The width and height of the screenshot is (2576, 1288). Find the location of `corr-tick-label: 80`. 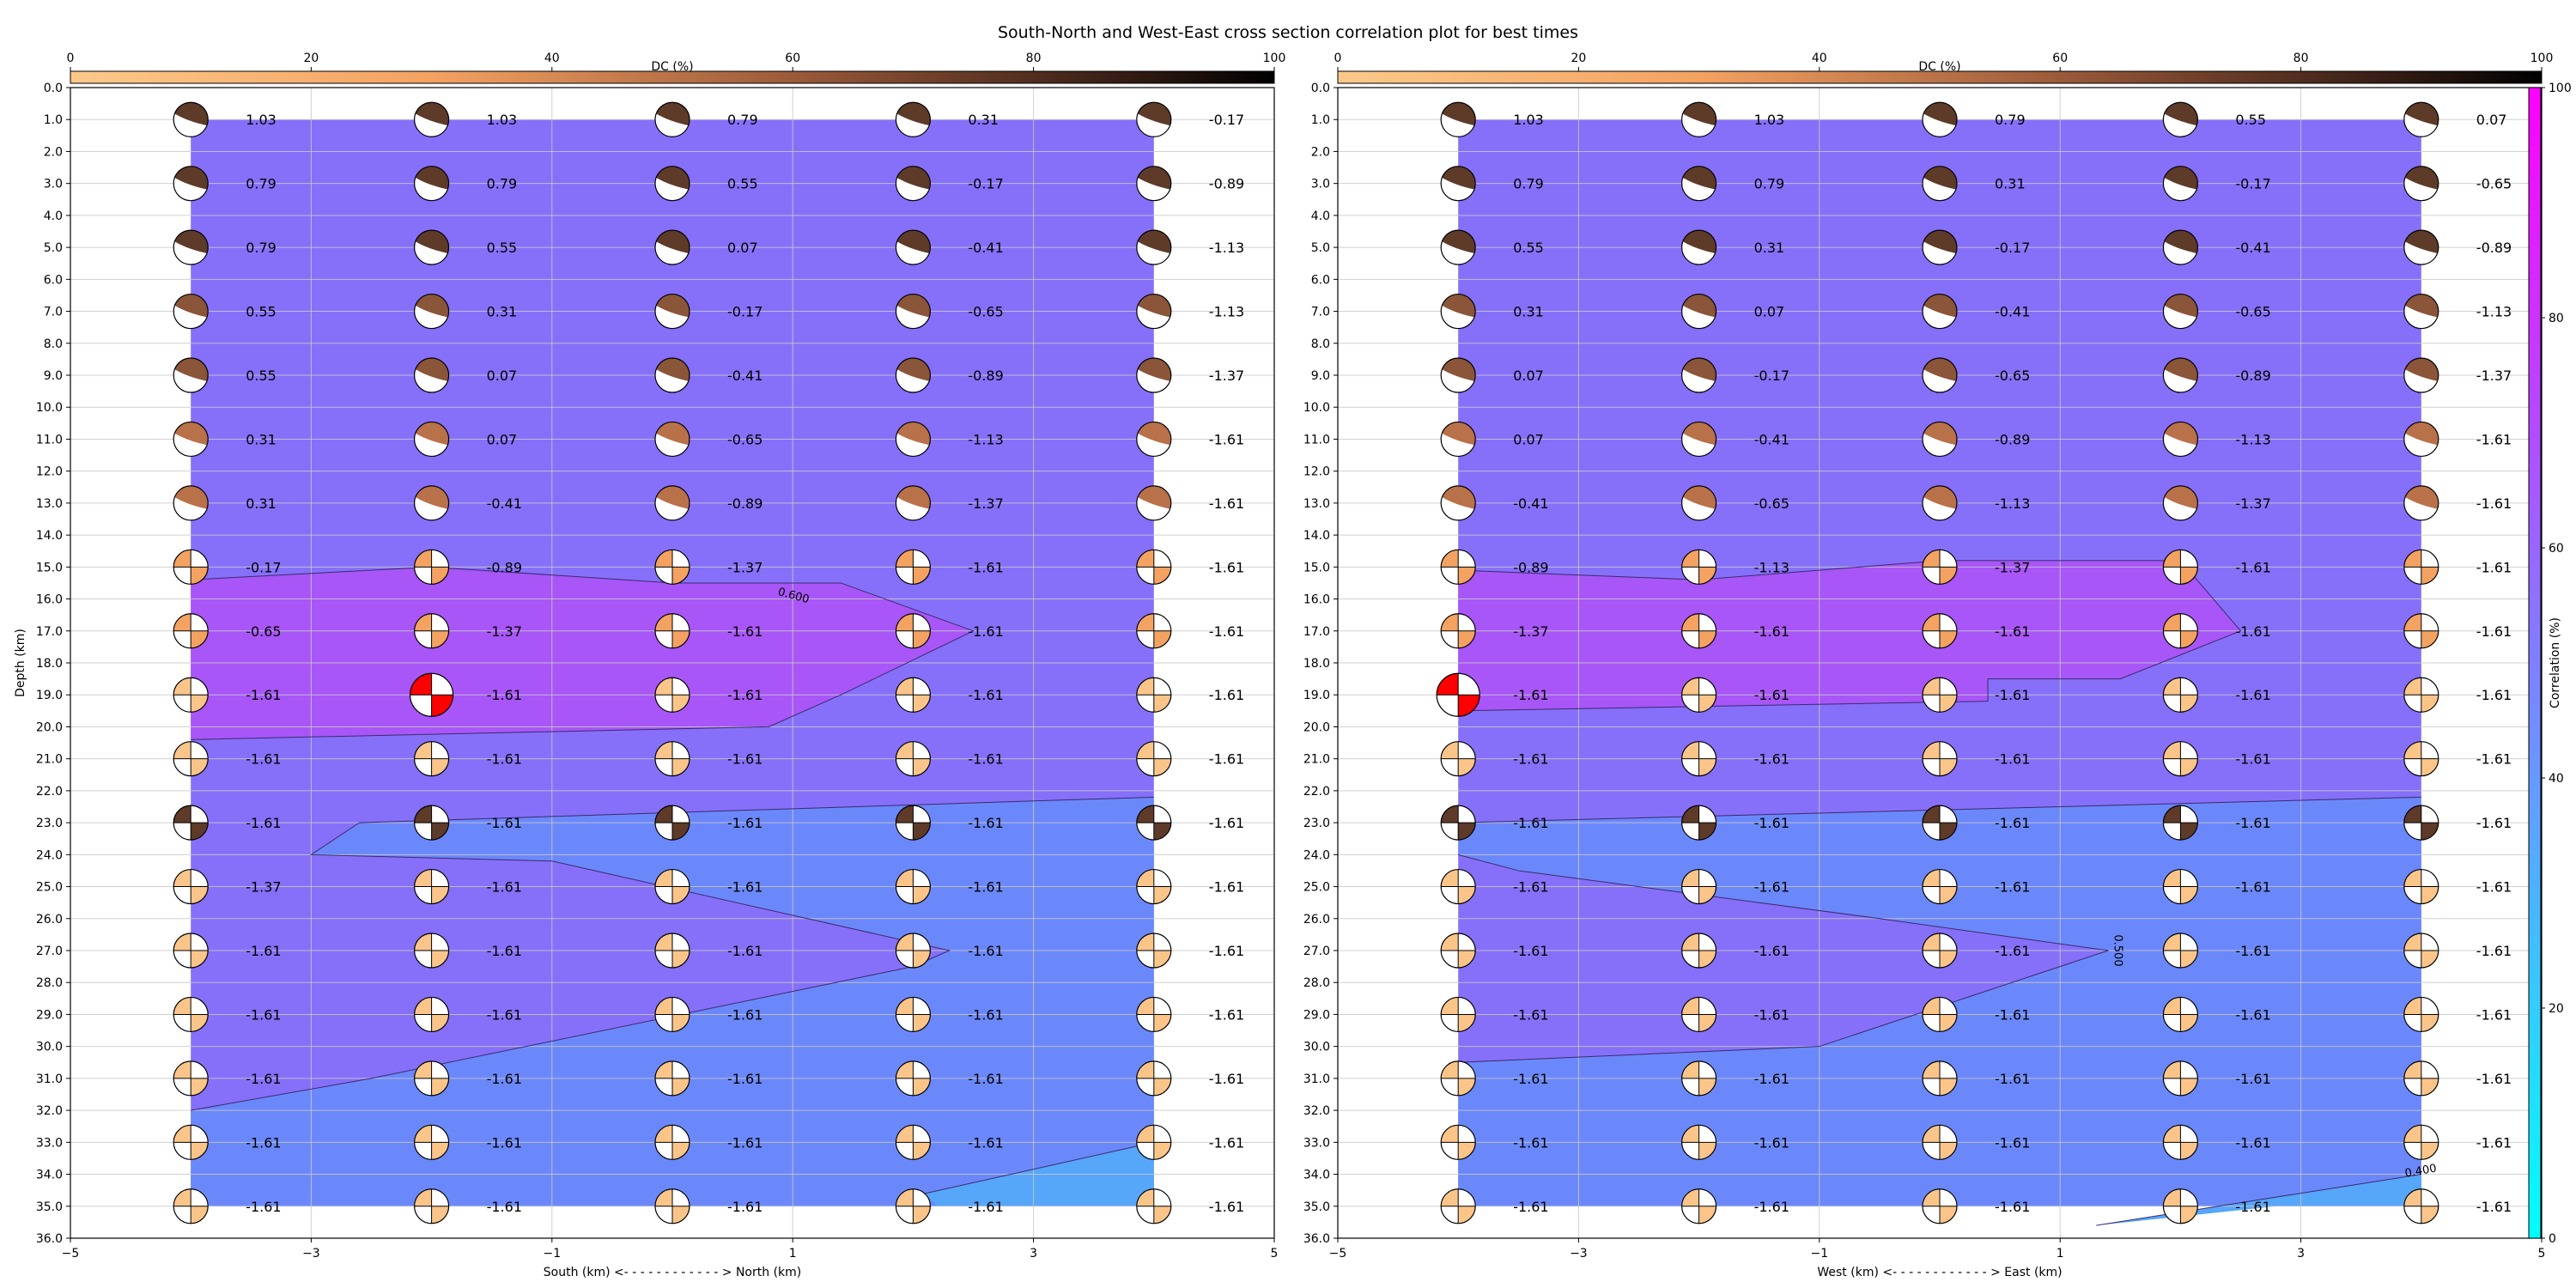

corr-tick-label: 80 is located at coordinates (2557, 318).